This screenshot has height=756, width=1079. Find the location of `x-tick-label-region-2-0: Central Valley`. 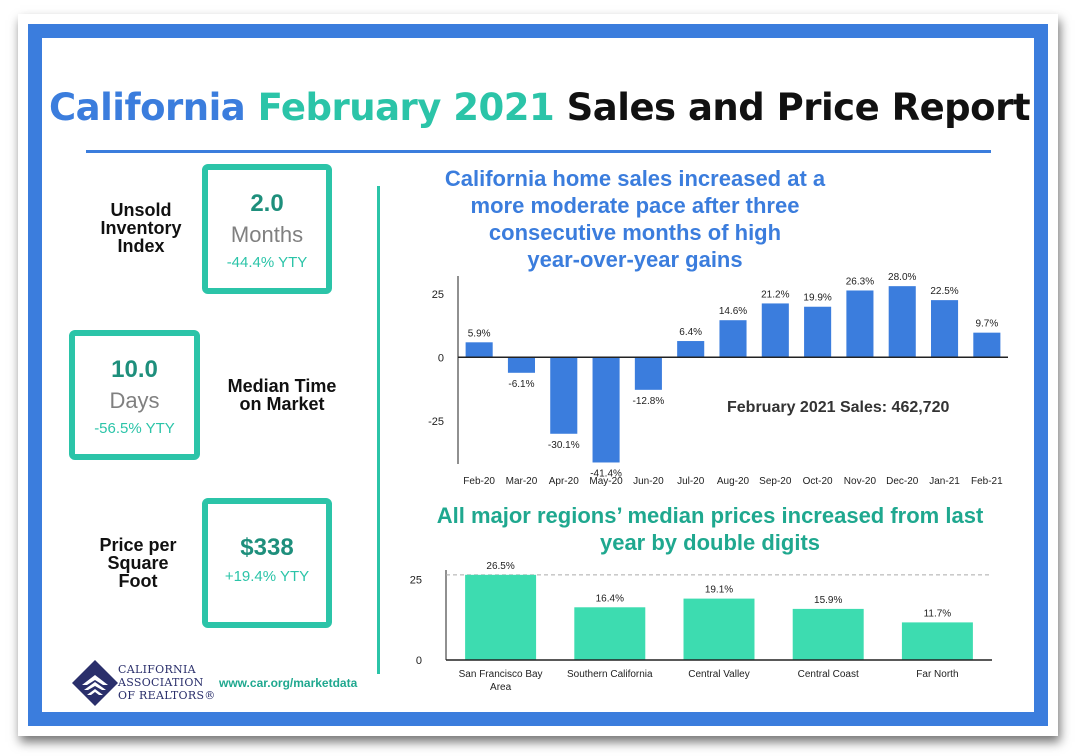

x-tick-label-region-2-0: Central Valley is located at coordinates (719, 674).